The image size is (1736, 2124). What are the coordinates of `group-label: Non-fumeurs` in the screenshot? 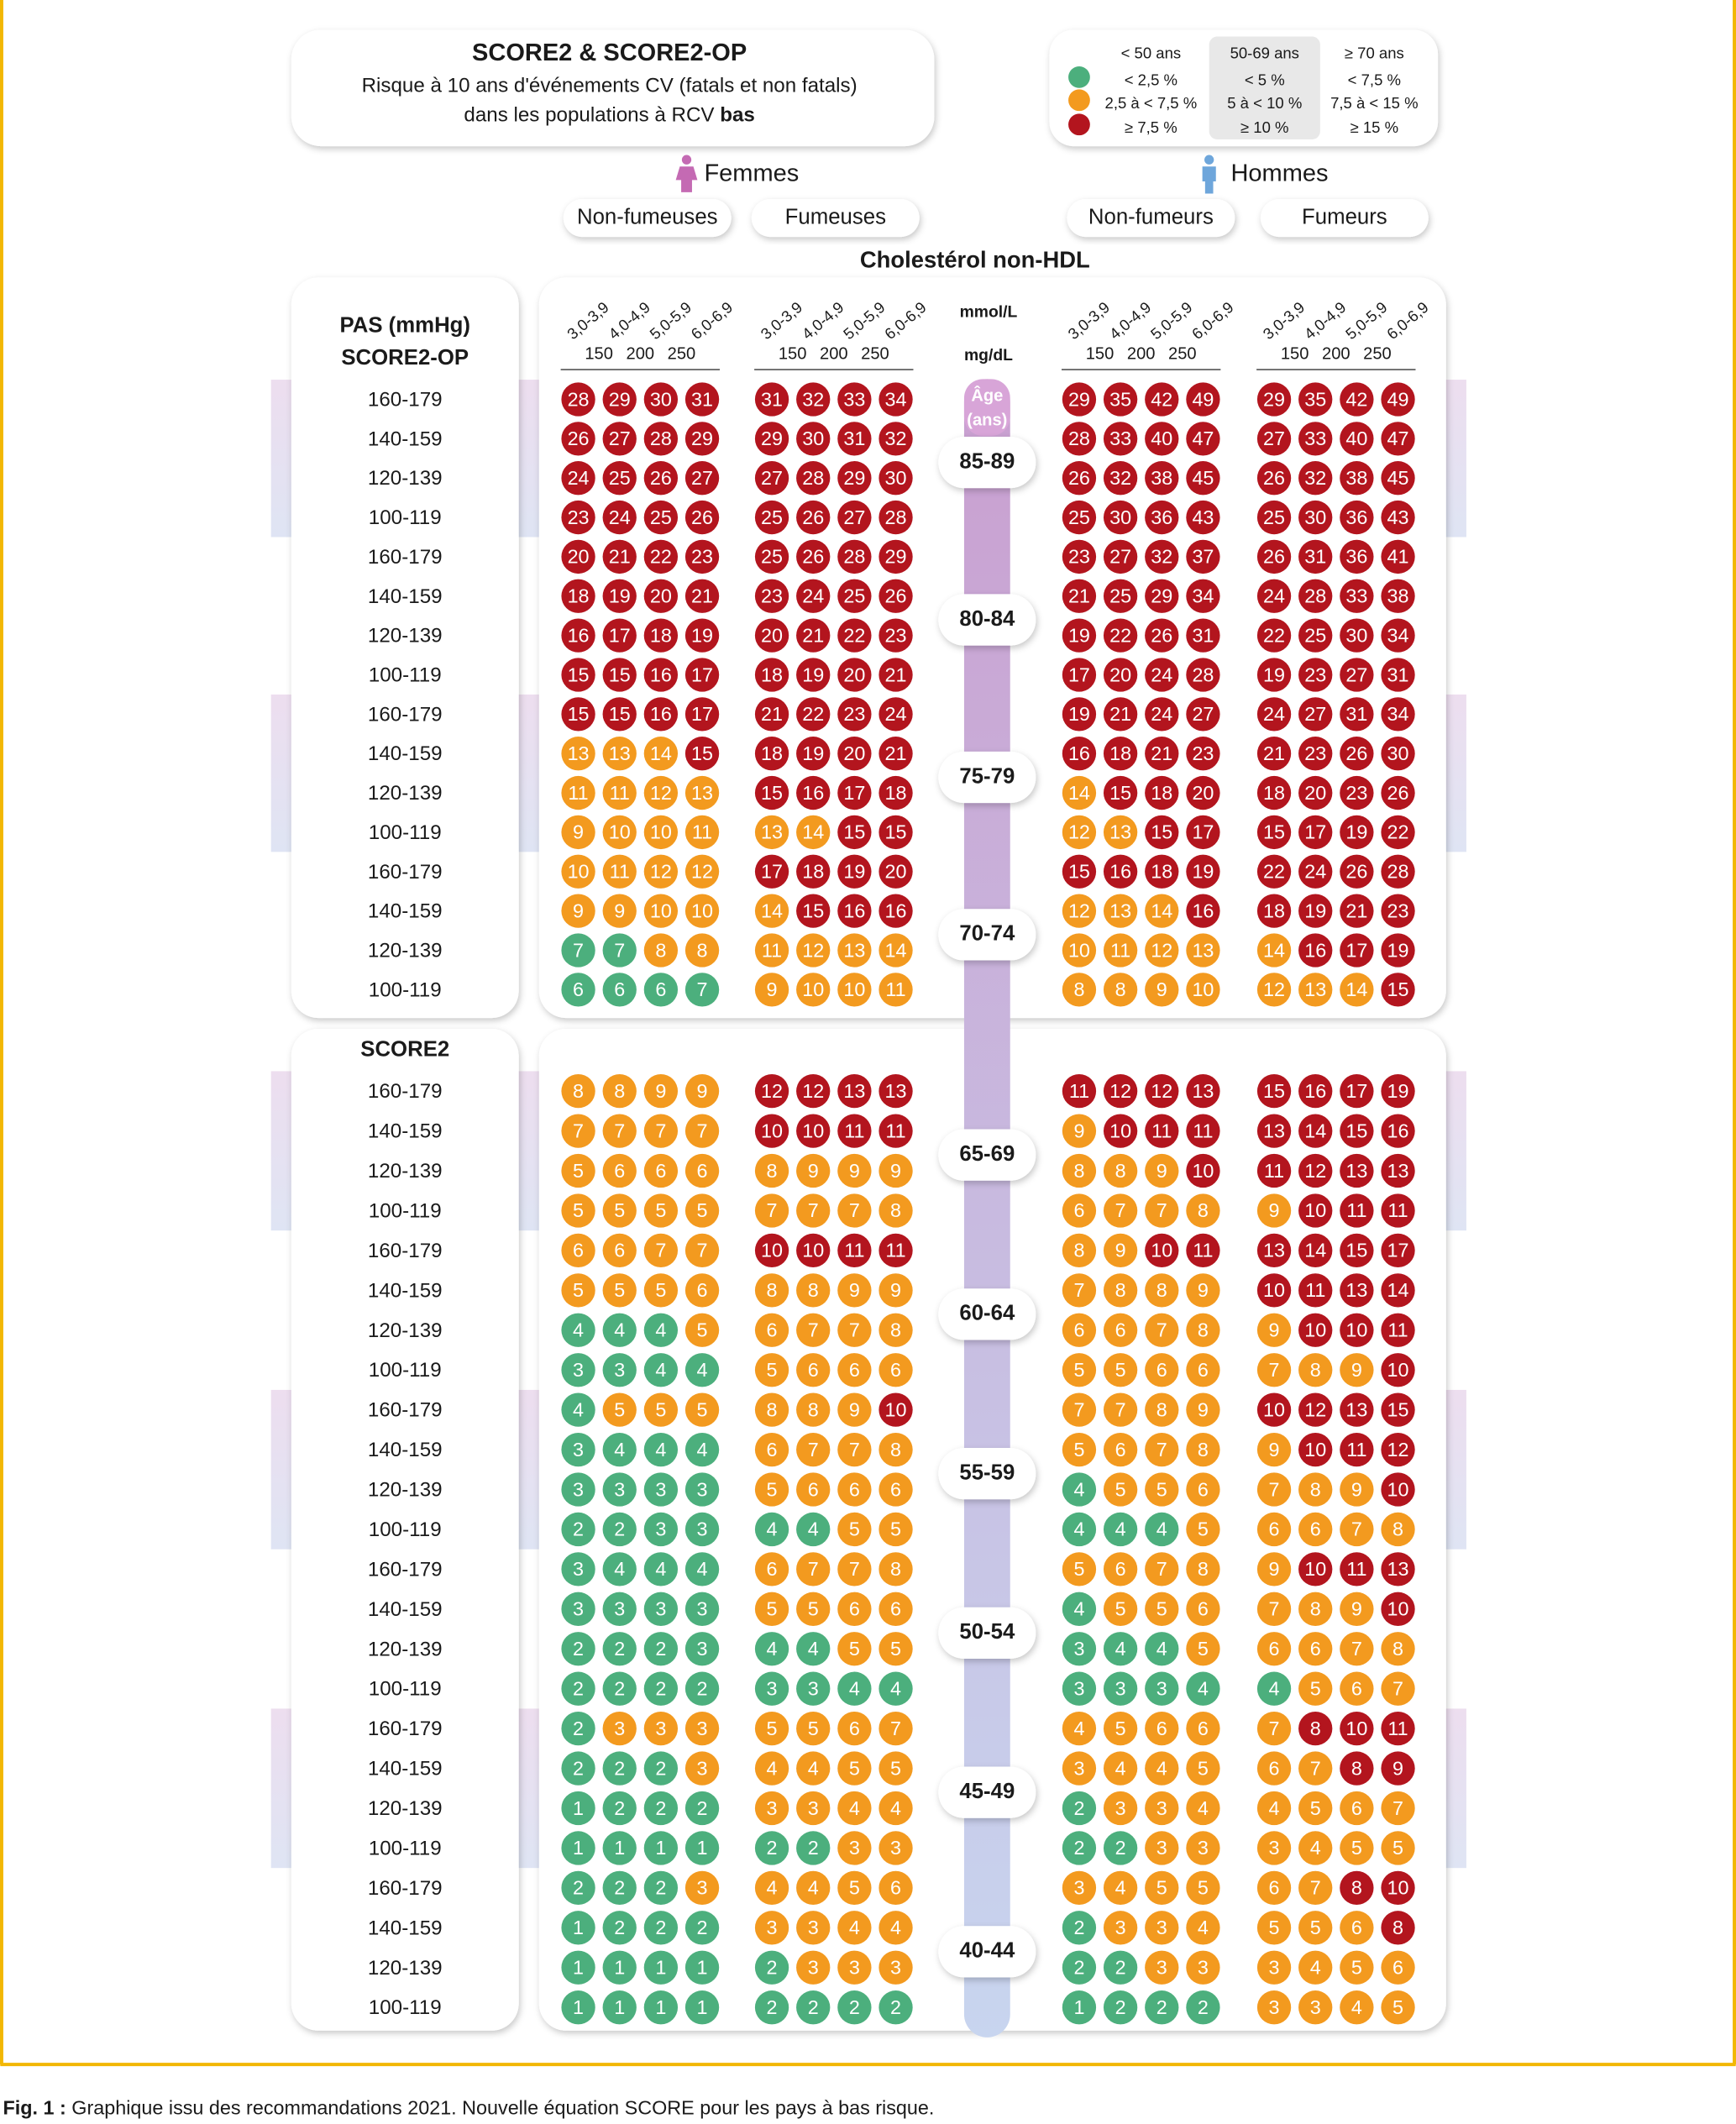 It's located at (1151, 216).